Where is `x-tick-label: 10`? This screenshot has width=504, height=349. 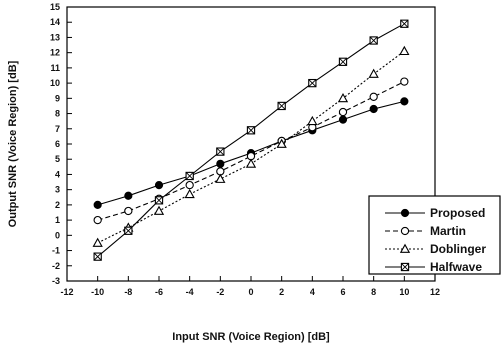
x-tick-label: 10 is located at coordinates (404, 292).